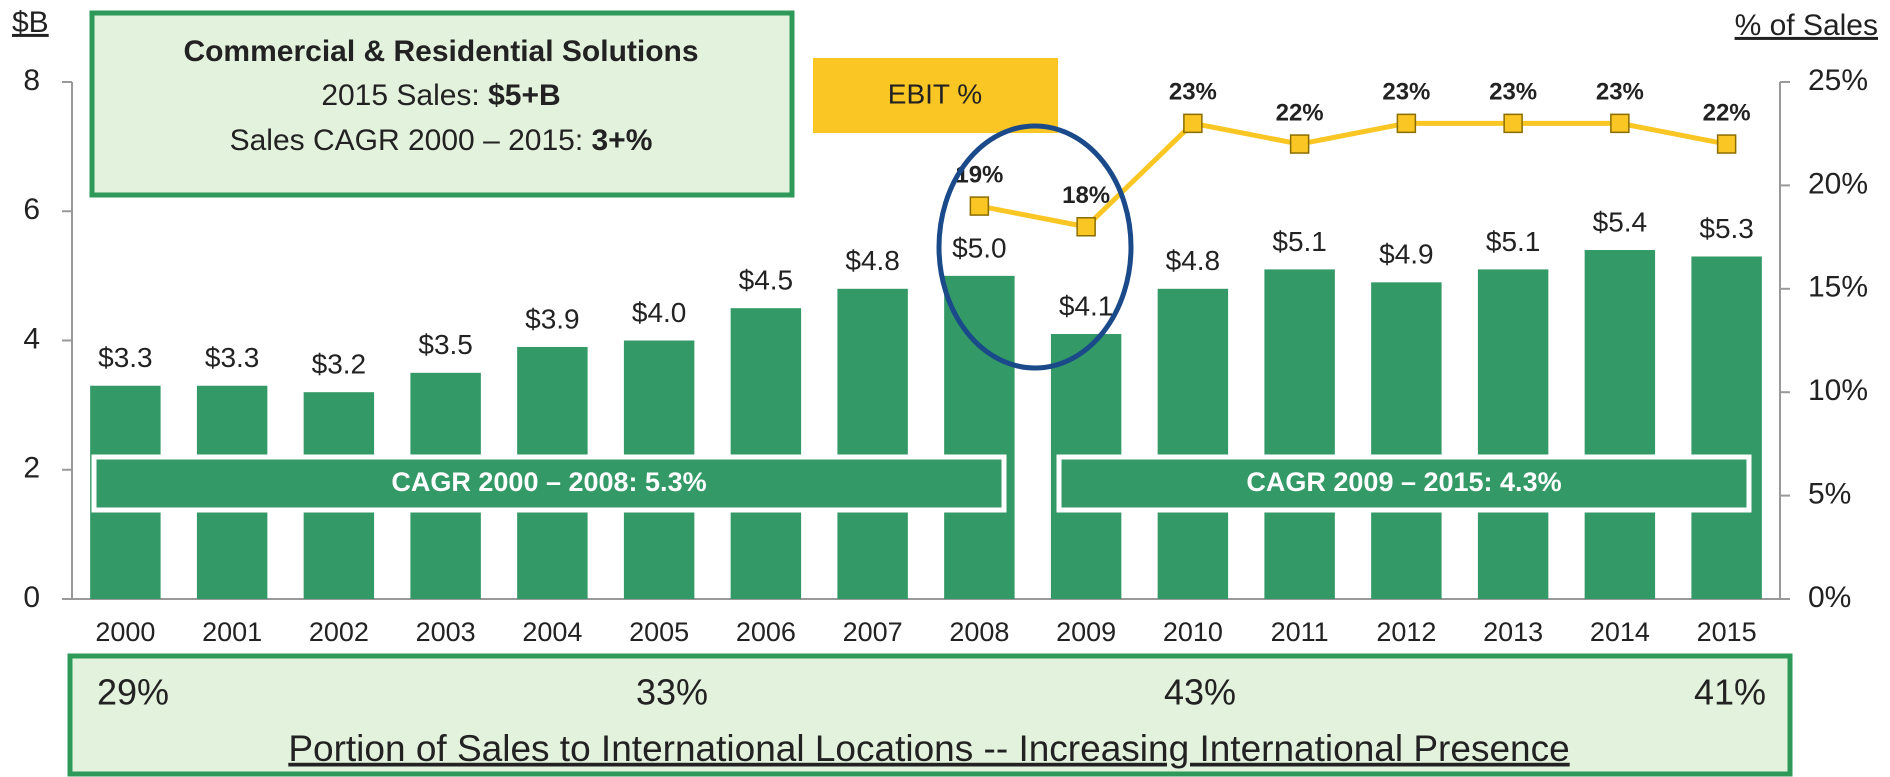  What do you see at coordinates (133, 692) in the screenshot?
I see `international-share: 29%` at bounding box center [133, 692].